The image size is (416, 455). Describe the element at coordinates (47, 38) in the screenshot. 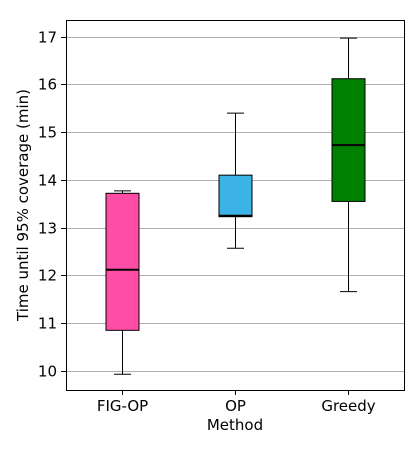

I see `y-tick-label: 17` at that location.